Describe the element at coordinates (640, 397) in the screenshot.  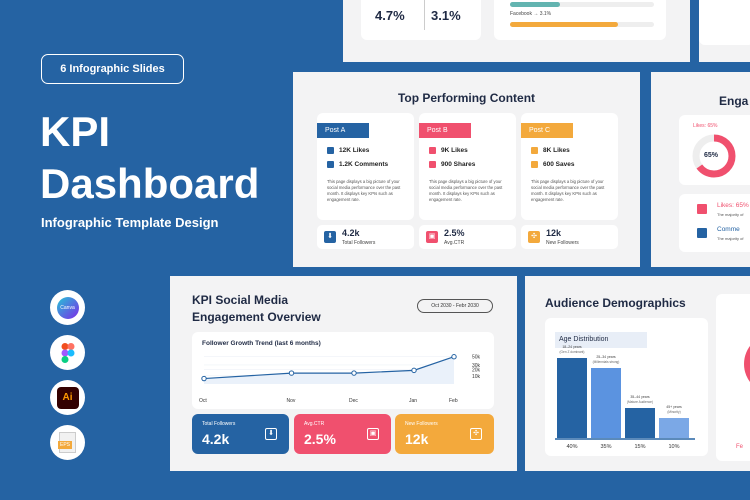
I see `age-bar-label: 35–44 years` at that location.